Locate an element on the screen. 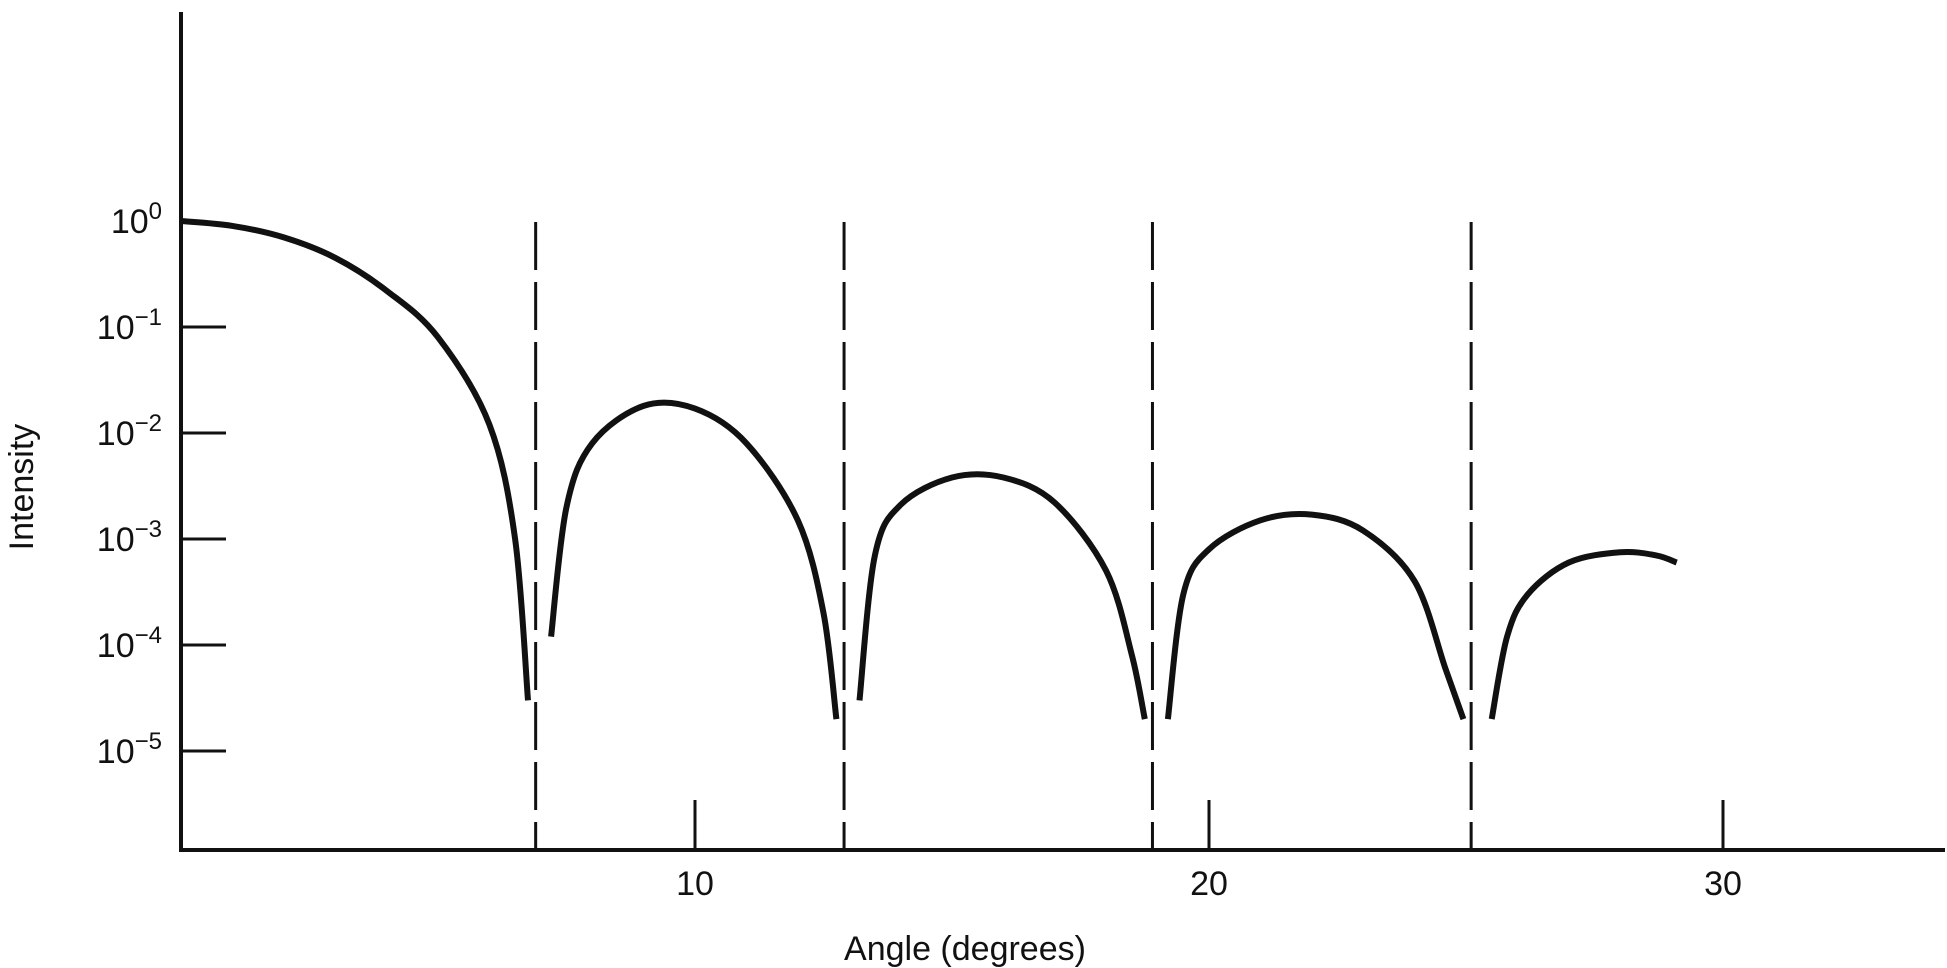  y-tick-label-exponent: −5 is located at coordinates (148, 741).